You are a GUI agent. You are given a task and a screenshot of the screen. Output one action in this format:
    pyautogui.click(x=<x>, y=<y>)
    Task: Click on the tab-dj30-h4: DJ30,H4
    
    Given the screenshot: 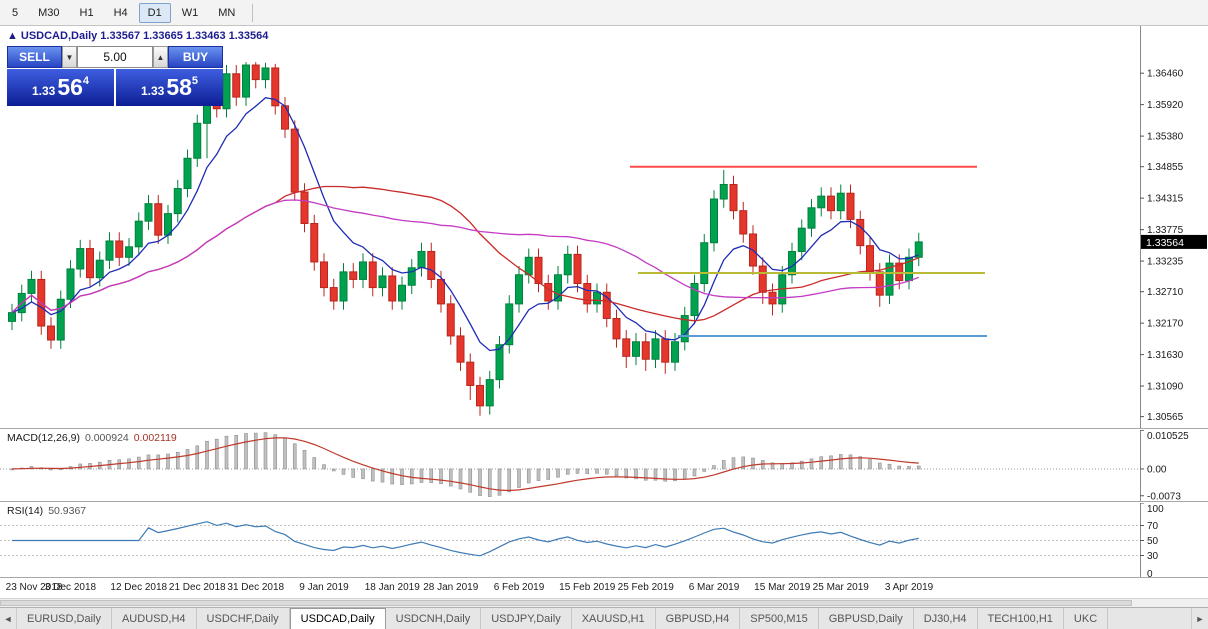 What is the action you would take?
    pyautogui.click(x=946, y=618)
    